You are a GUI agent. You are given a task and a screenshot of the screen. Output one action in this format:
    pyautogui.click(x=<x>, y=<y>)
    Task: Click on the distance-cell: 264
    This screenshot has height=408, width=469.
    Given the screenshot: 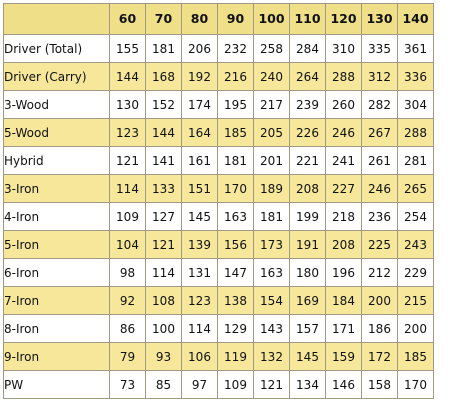 What is the action you would take?
    pyautogui.click(x=307, y=76)
    